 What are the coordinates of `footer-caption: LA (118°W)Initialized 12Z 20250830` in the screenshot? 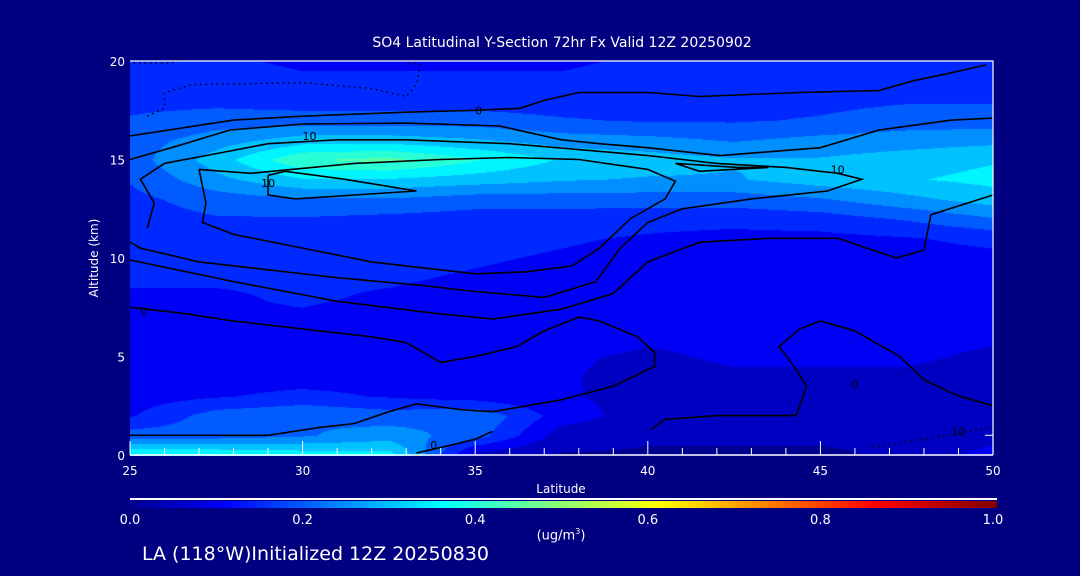 It's located at (315, 554).